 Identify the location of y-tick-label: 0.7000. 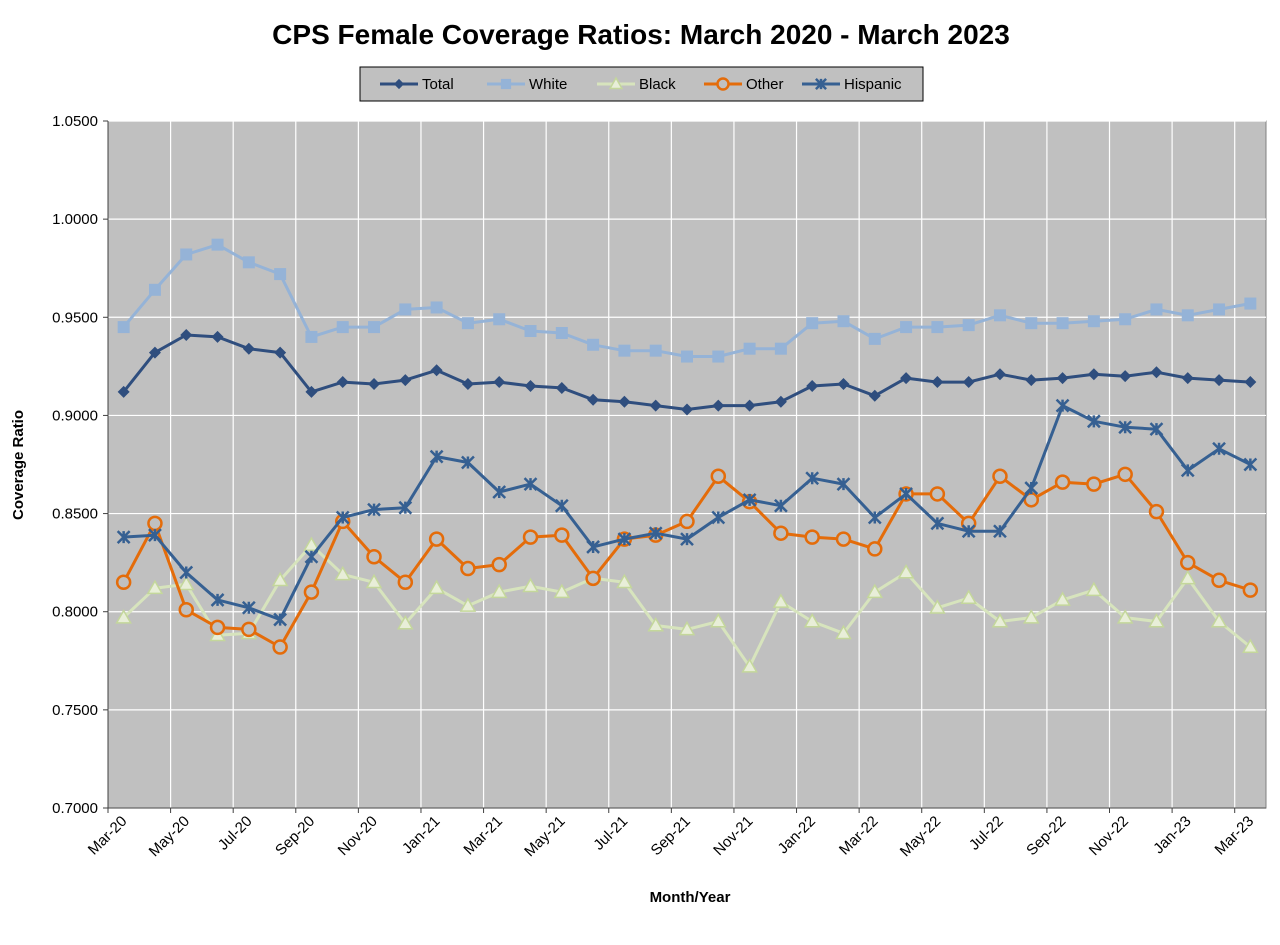
(75, 808).